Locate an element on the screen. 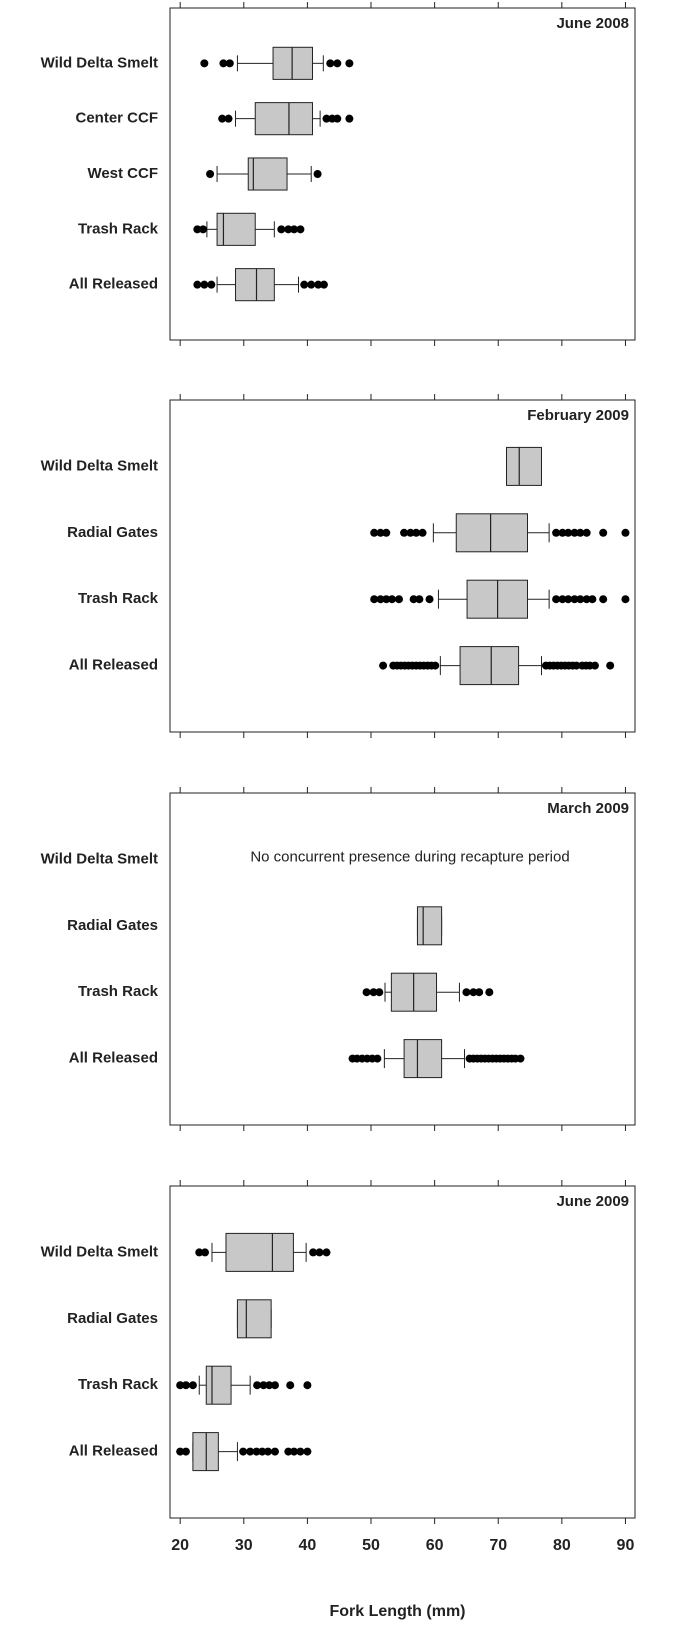 Image resolution: width=678 pixels, height=1627 pixels. category-label: Radial Gates is located at coordinates (112, 925).